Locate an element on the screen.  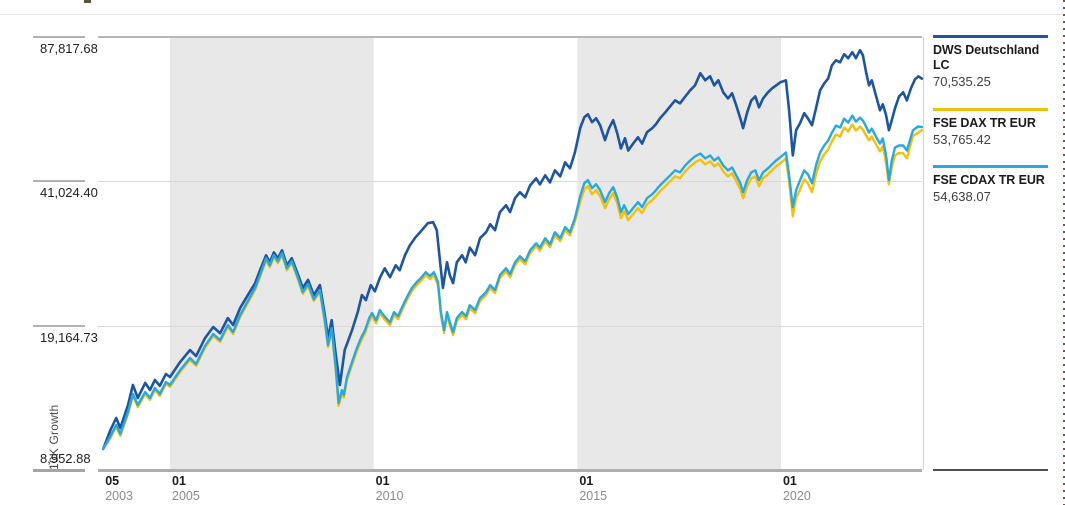
legend-entry-dws-deutschland-lc: DWS Deutschland LC 70,535.25 is located at coordinates (990, 62).